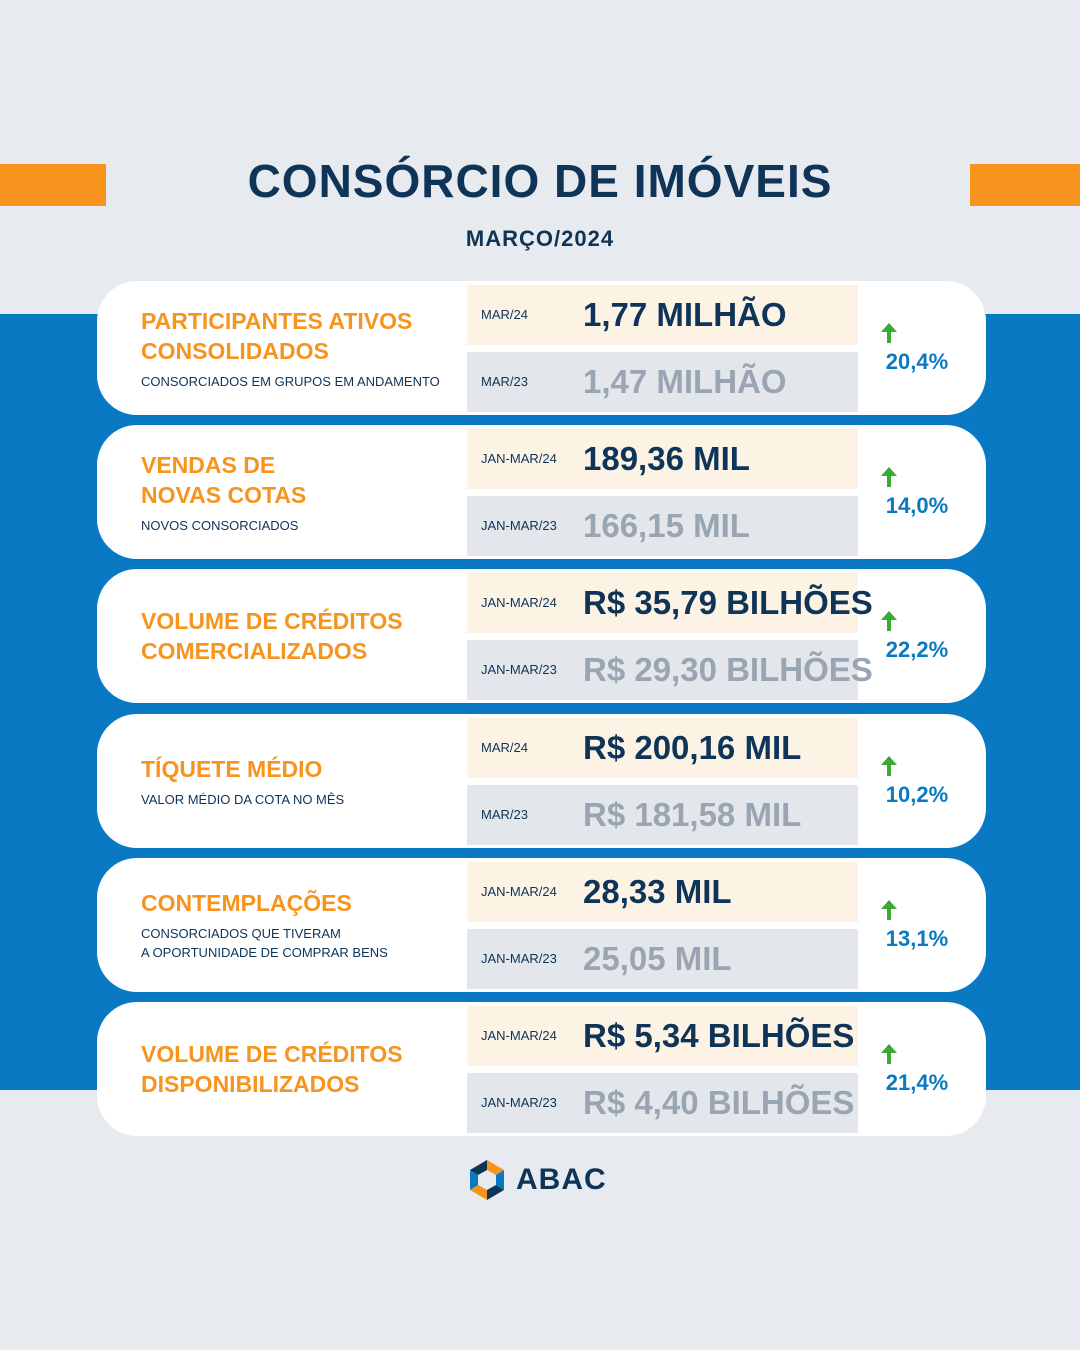 Image resolution: width=1080 pixels, height=1350 pixels. Describe the element at coordinates (917, 794) in the screenshot. I see `change-percent: 10,2%` at that location.